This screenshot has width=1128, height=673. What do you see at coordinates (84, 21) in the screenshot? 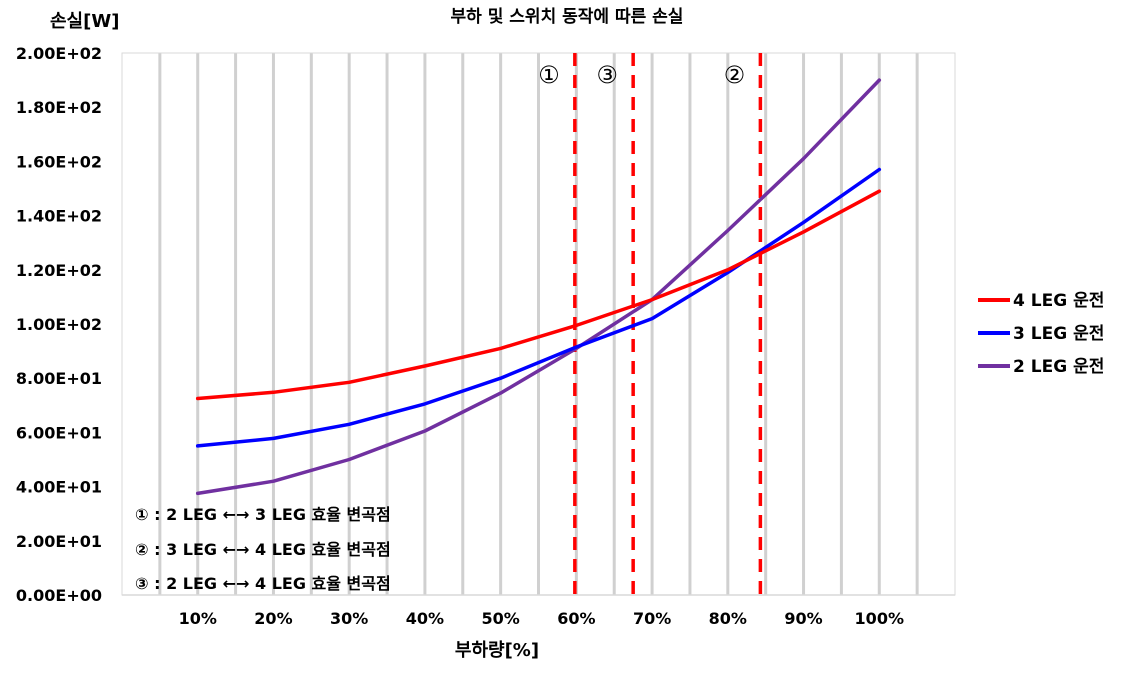
I see `y-axis-title: 손실[W]` at bounding box center [84, 21].